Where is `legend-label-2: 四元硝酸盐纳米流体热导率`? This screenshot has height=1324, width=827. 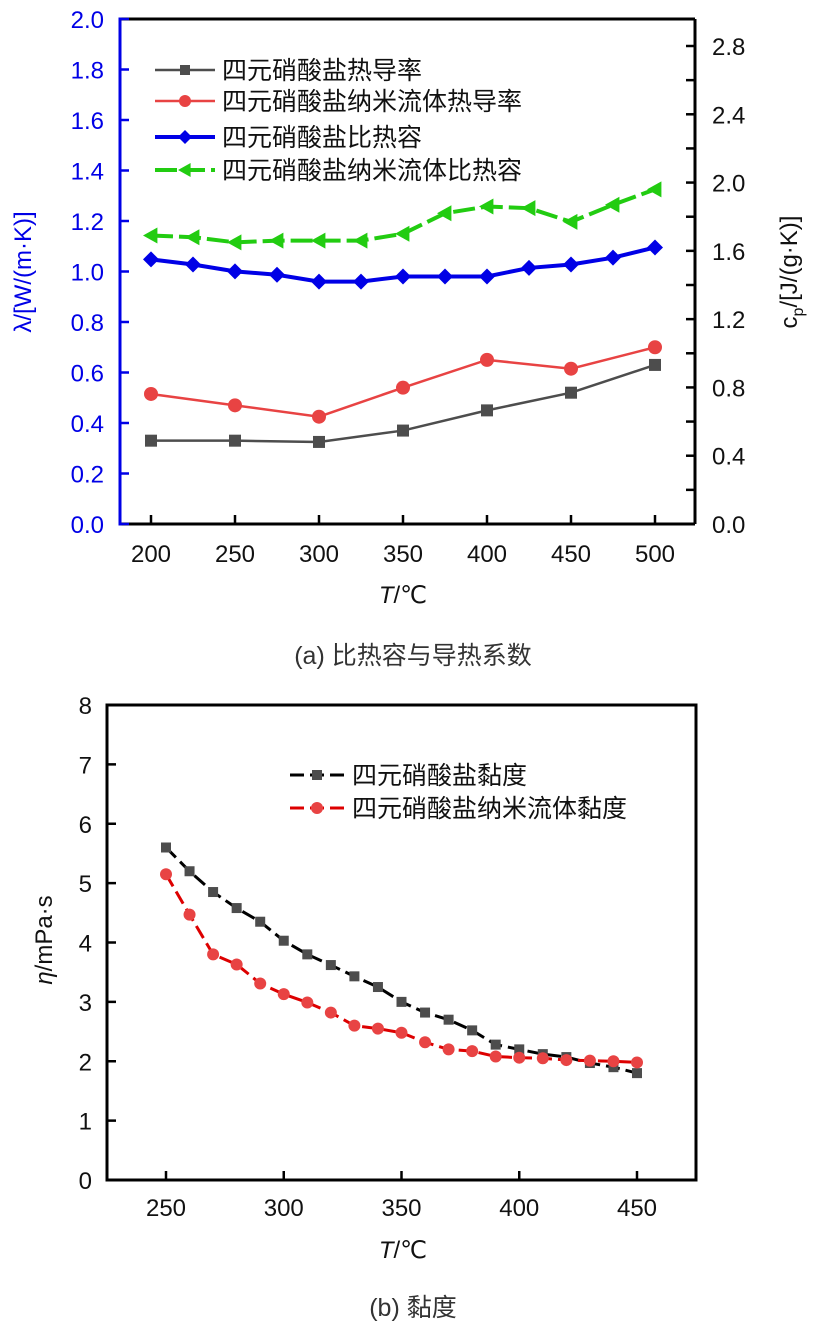 legend-label-2: 四元硝酸盐纳米流体热导率 is located at coordinates (372, 101).